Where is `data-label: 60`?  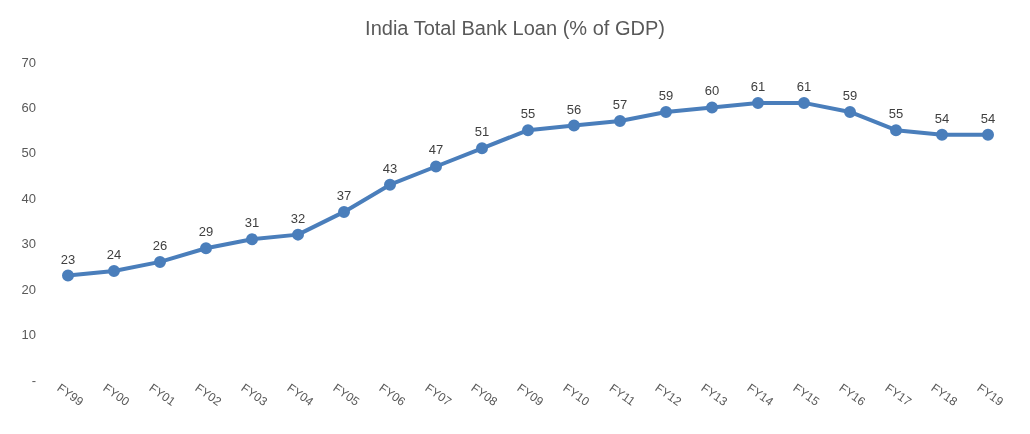 data-label: 60 is located at coordinates (712, 91).